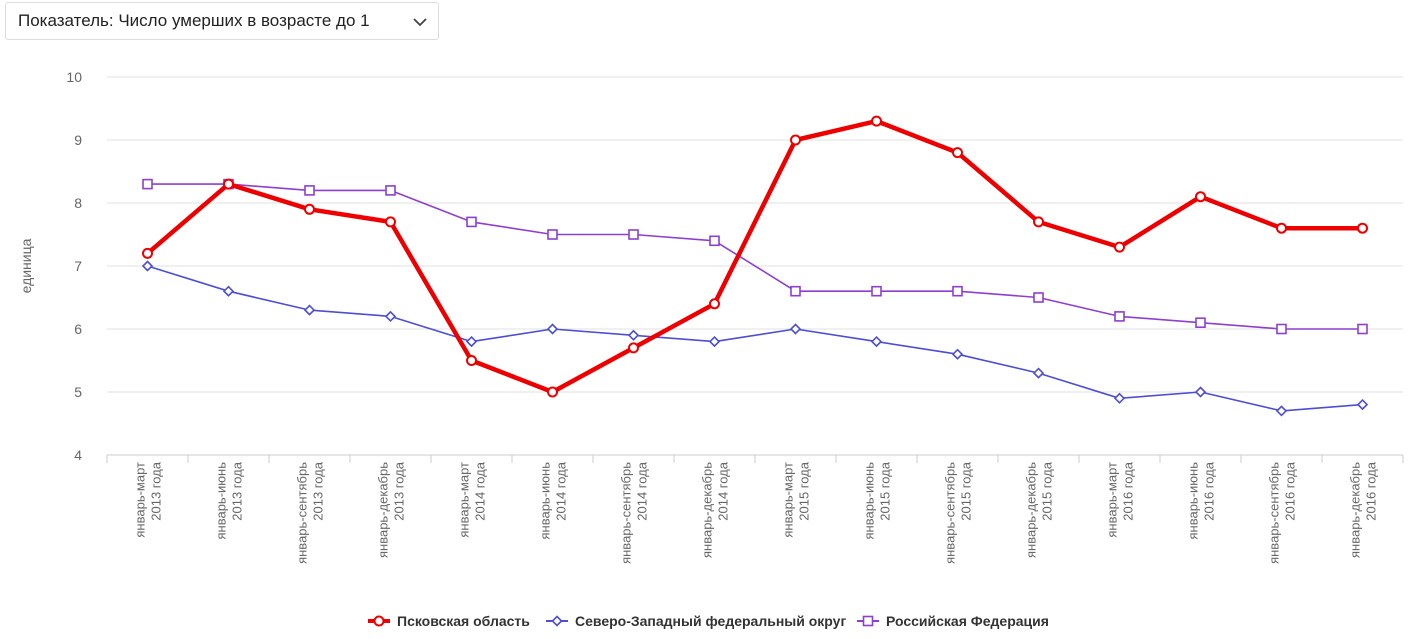  I want to click on x-tick-label: январь-декабрь2014 года, so click(715, 509).